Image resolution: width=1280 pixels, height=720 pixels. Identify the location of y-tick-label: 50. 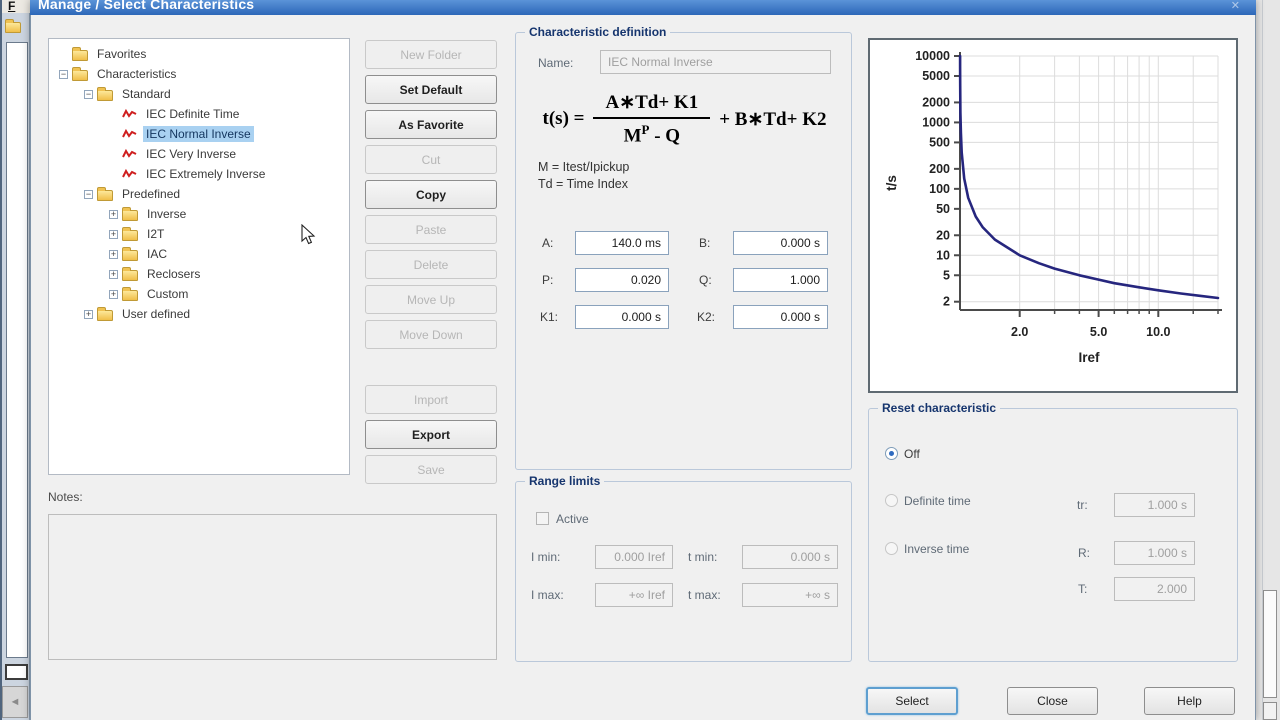
(943, 209).